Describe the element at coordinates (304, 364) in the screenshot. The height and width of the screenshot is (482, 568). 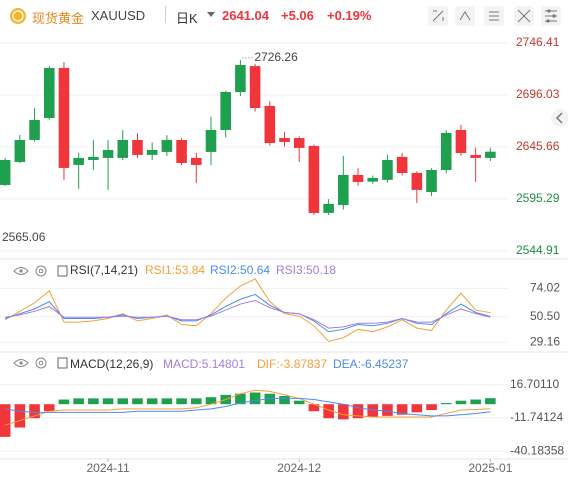
I see `legend-value: -3.87837` at that location.